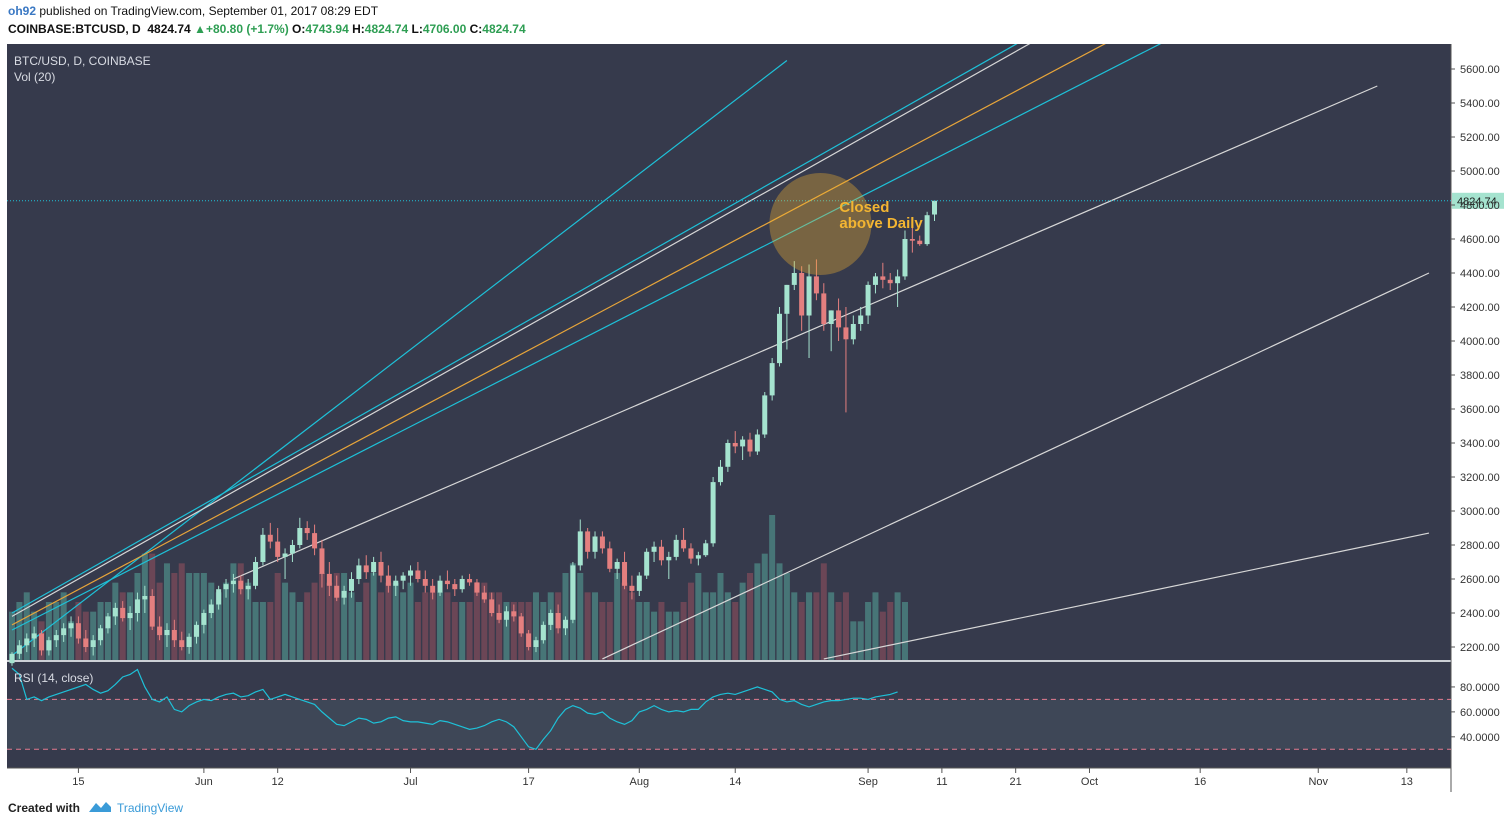 This screenshot has height=826, width=1512. I want to click on time-tick-label: Nov, so click(1318, 782).